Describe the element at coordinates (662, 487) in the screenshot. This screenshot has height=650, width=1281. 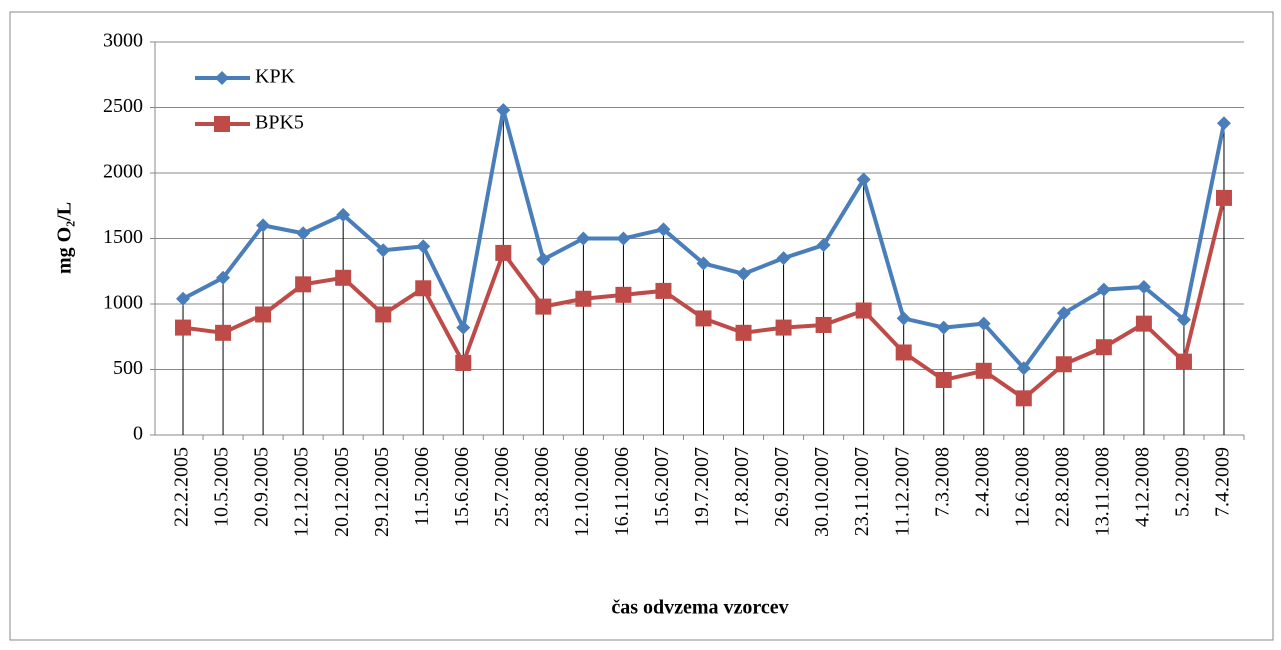
I see `x-tick-label: 15.6.2007` at that location.